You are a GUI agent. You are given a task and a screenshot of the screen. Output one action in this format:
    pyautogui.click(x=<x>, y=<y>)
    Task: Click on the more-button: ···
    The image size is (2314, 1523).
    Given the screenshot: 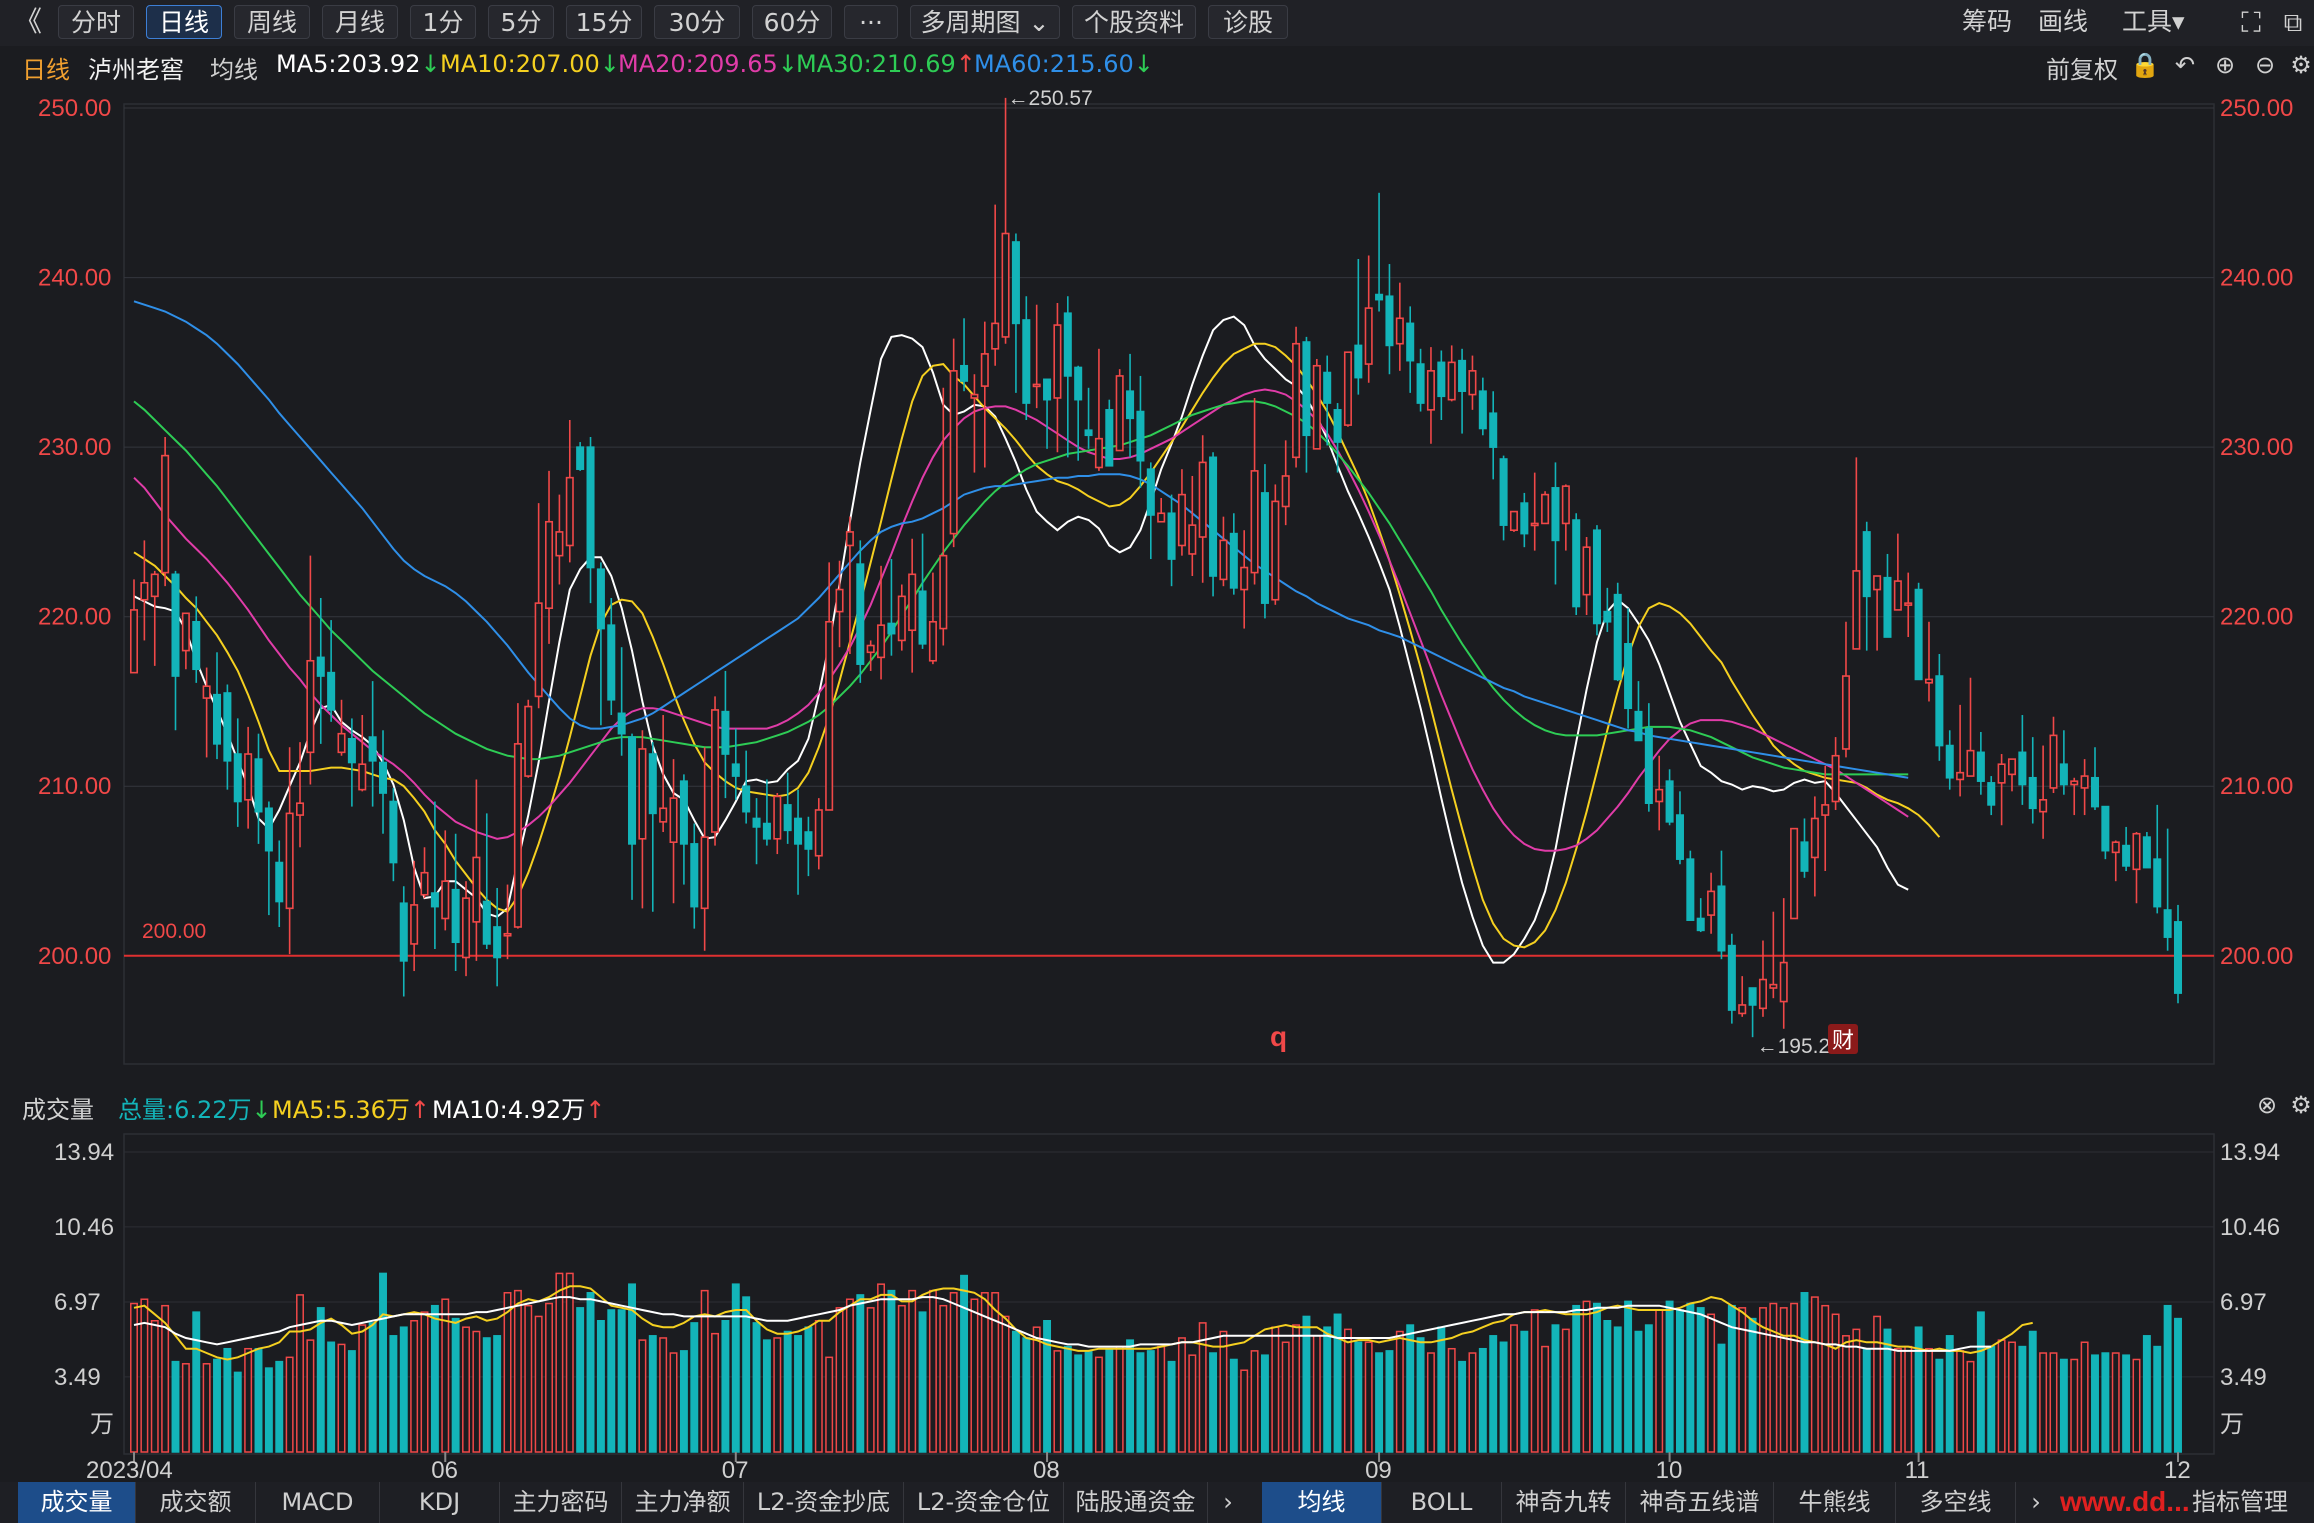 What is the action you would take?
    pyautogui.click(x=871, y=22)
    